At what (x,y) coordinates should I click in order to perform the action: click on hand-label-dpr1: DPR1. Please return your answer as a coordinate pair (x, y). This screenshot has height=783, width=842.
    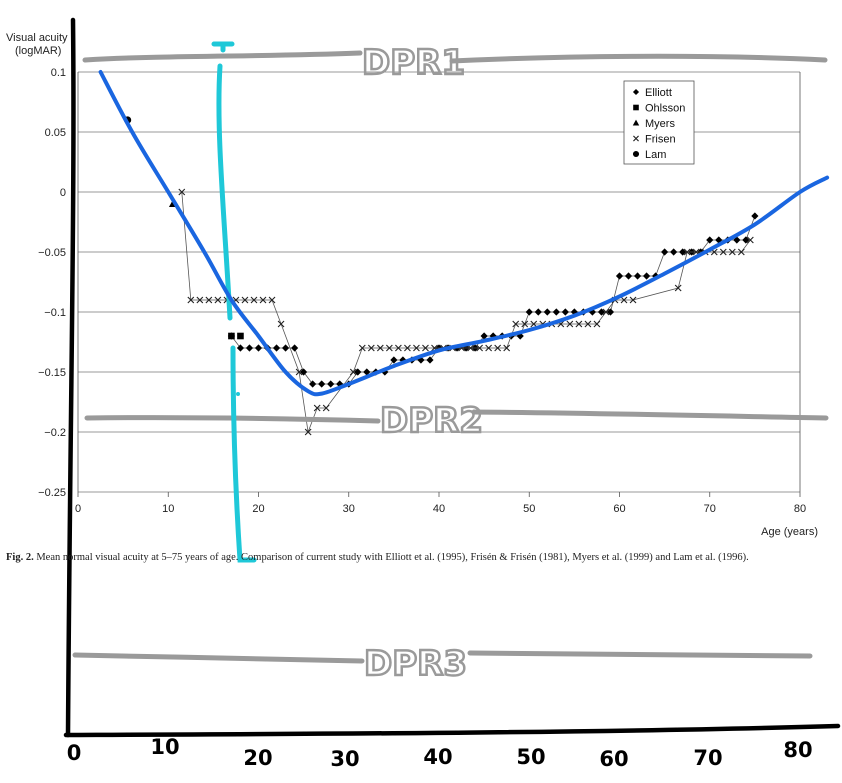
    Looking at the image, I should click on (413, 63).